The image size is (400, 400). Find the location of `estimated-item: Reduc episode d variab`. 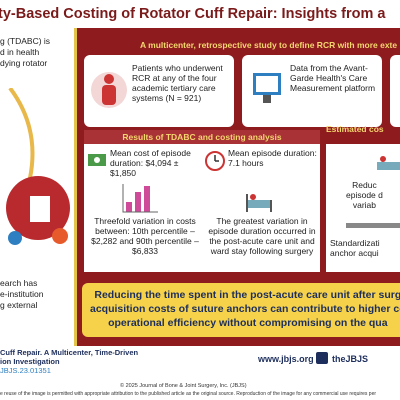

estimated-item: Reduc episode d variab is located at coordinates (364, 195).